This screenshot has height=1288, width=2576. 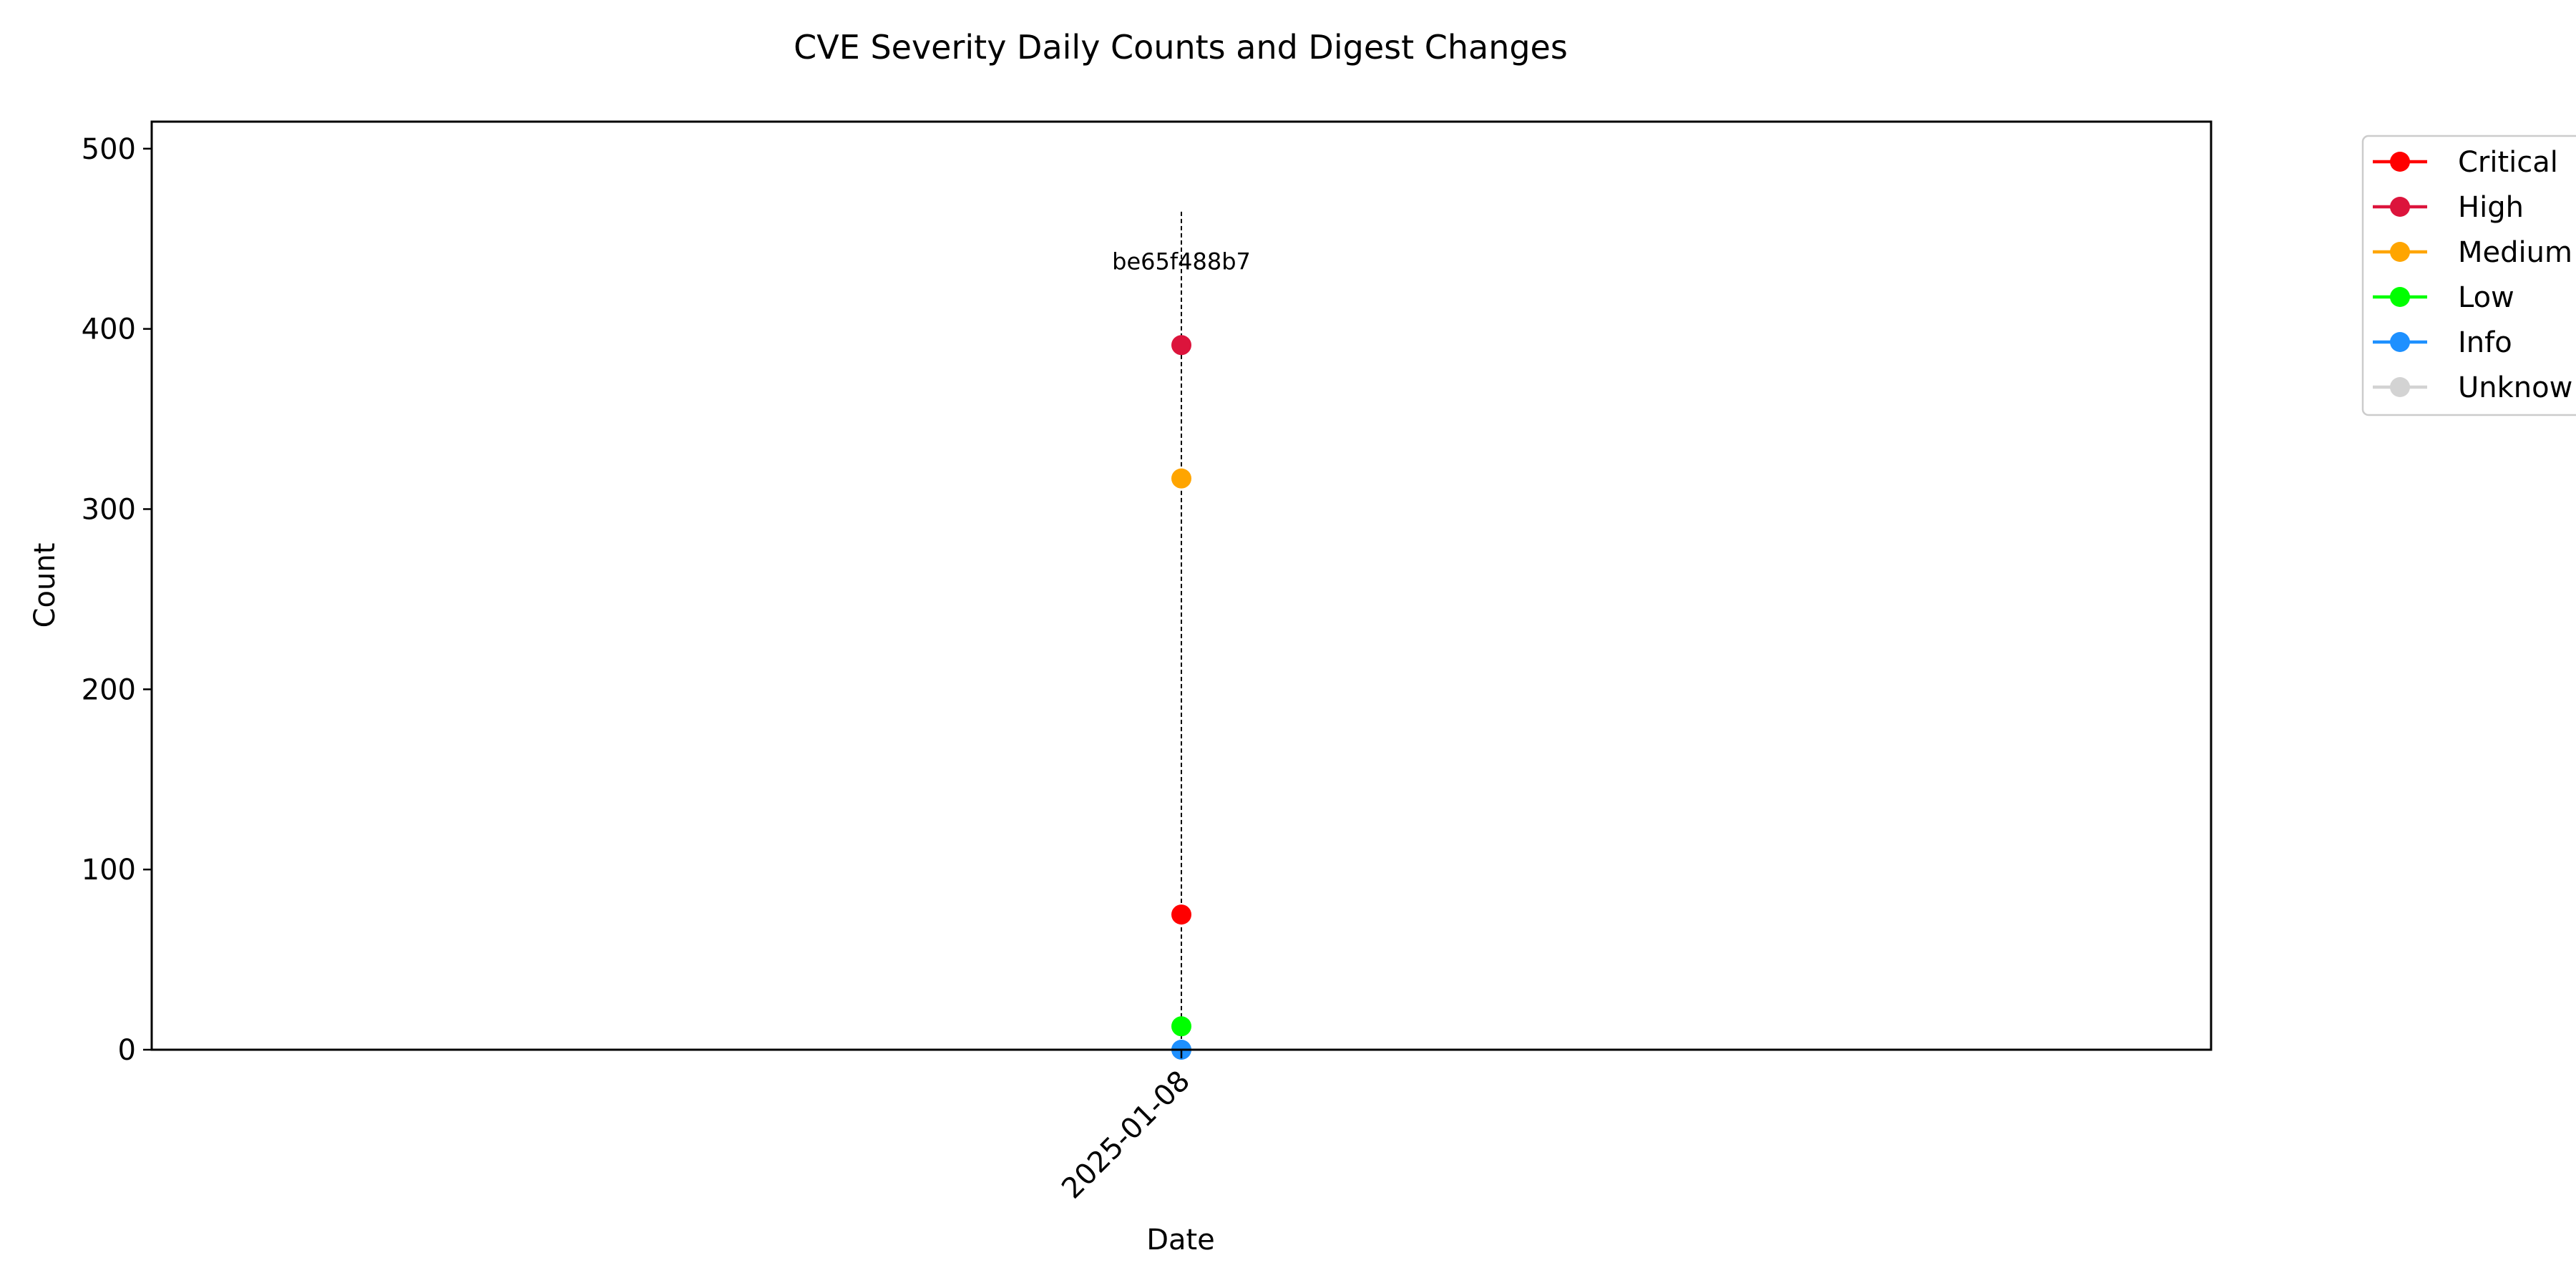 I want to click on y-tick-label: 200, so click(x=109, y=689).